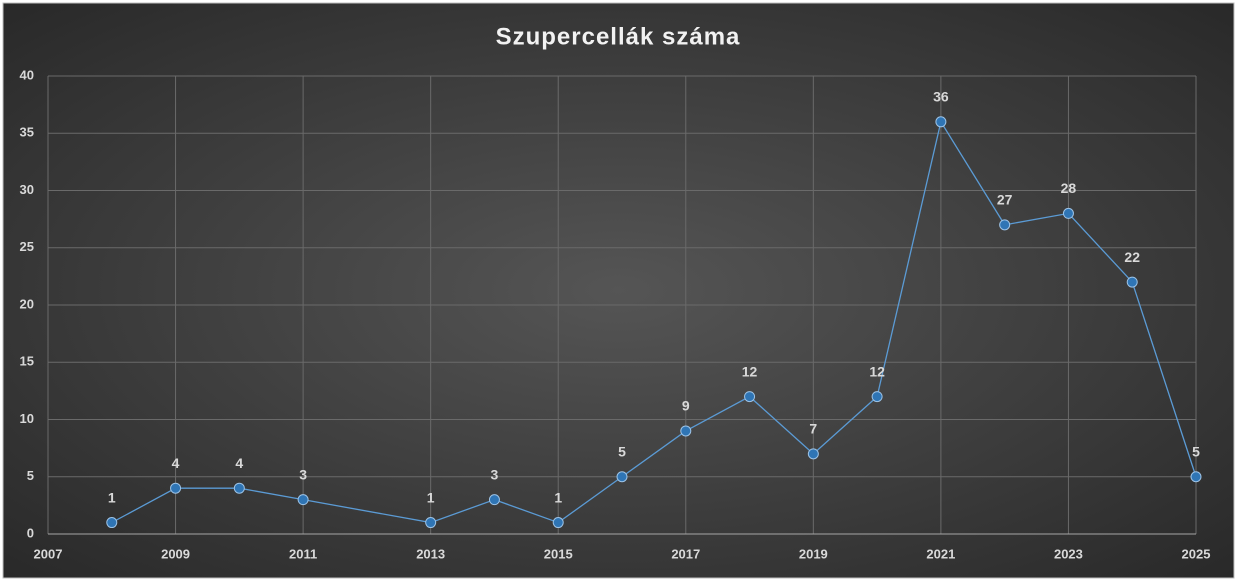 The height and width of the screenshot is (581, 1237). I want to click on x-tick-label: 2023, so click(1068, 553).